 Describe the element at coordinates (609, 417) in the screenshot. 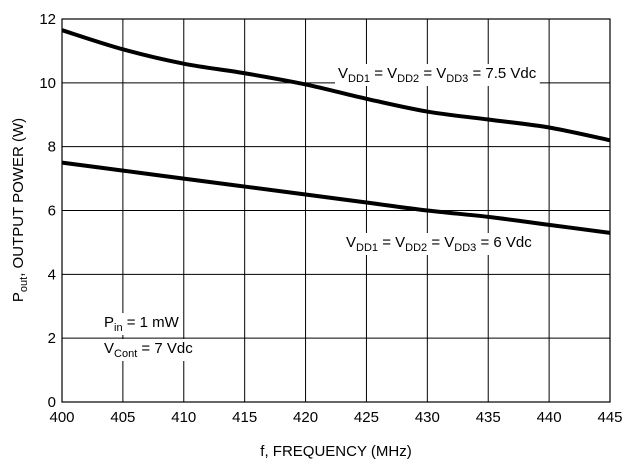

I see `x-tick-label: 445` at that location.